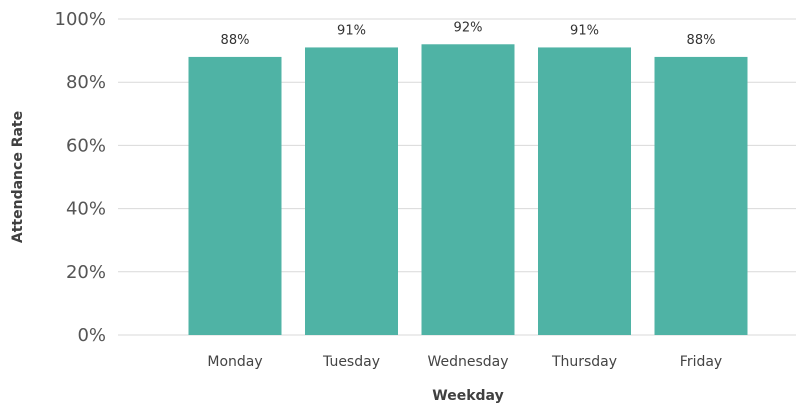 The height and width of the screenshot is (404, 806). What do you see at coordinates (80, 177) in the screenshot?
I see `y-axis-ticks: 0% 20% 40% 60% 80% 100%` at bounding box center [80, 177].